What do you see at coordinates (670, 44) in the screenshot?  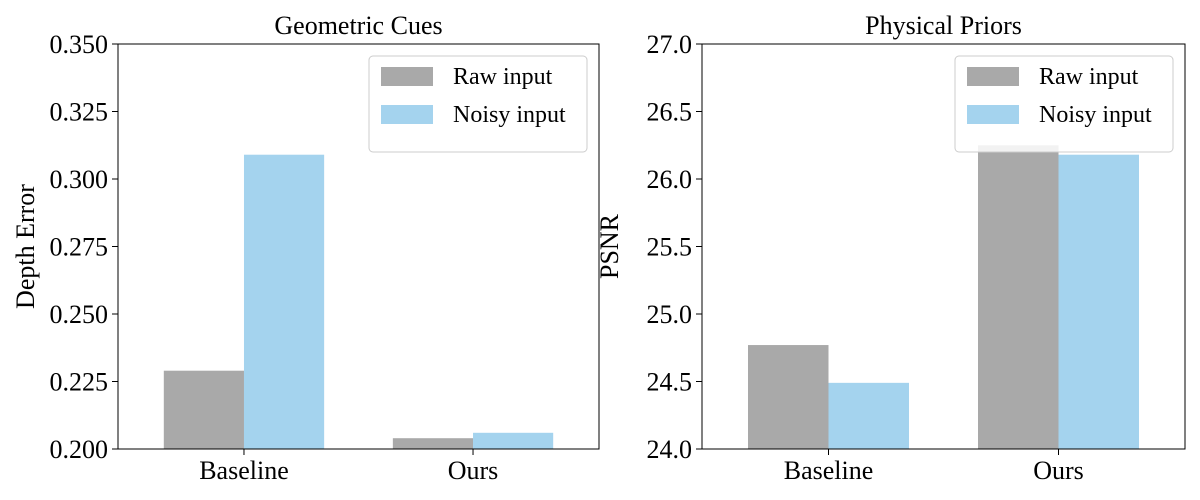 I see `y-tick-label: 27.0` at bounding box center [670, 44].